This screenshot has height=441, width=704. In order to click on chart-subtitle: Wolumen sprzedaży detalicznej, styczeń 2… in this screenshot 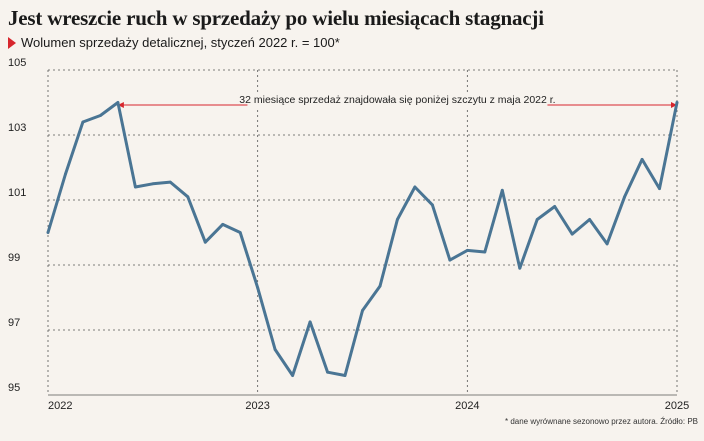, I will do `click(180, 42)`.